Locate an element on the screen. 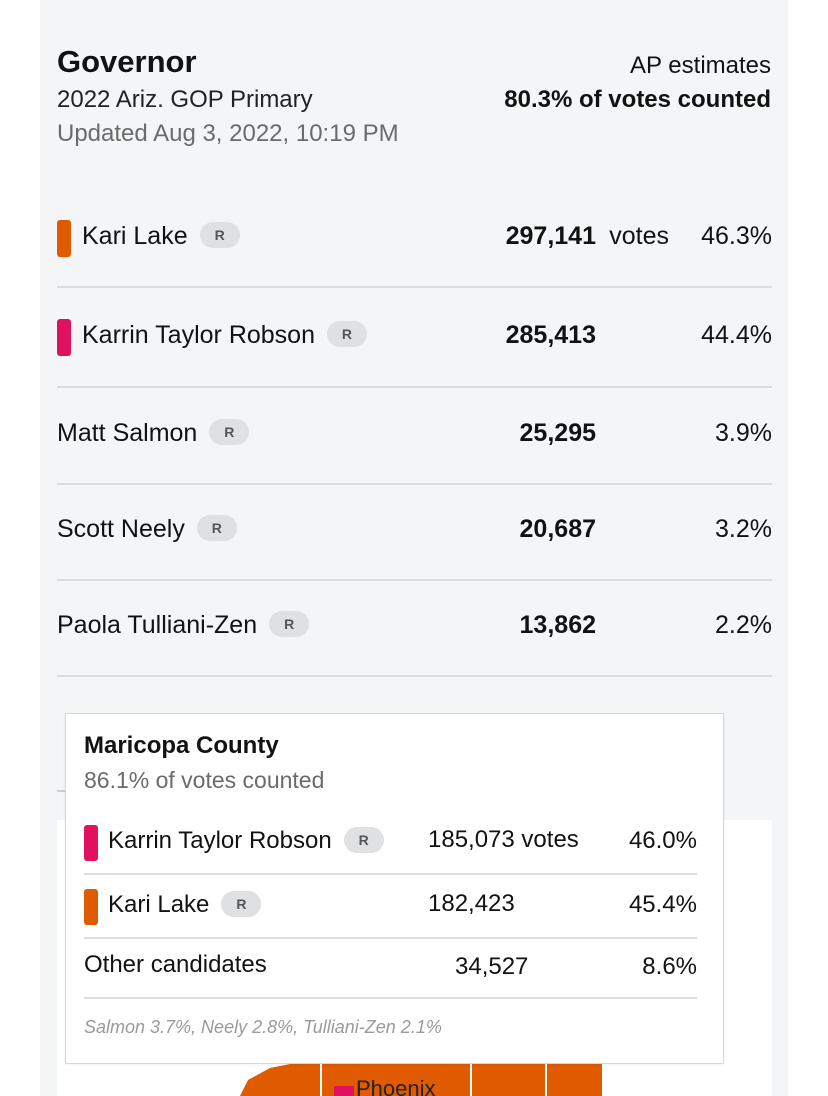  candidate-votes: 285,413 is located at coordinates (550, 335).